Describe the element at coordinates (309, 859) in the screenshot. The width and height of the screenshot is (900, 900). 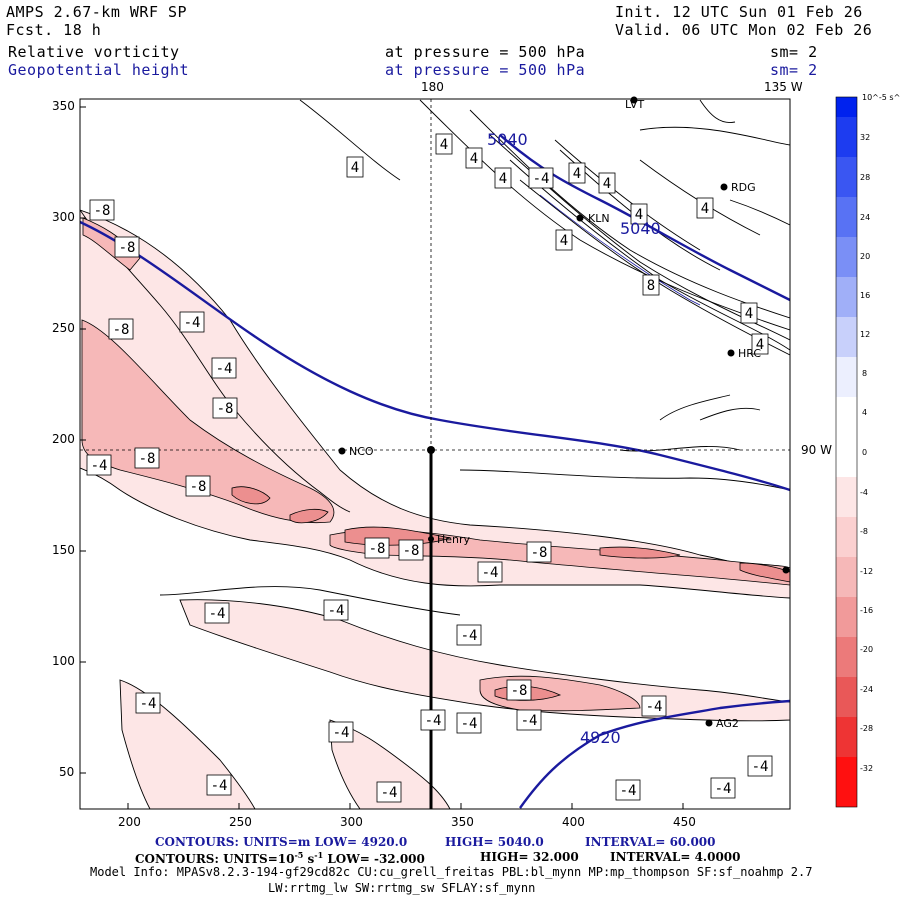
I see `footer-vort-units-s: s` at that location.